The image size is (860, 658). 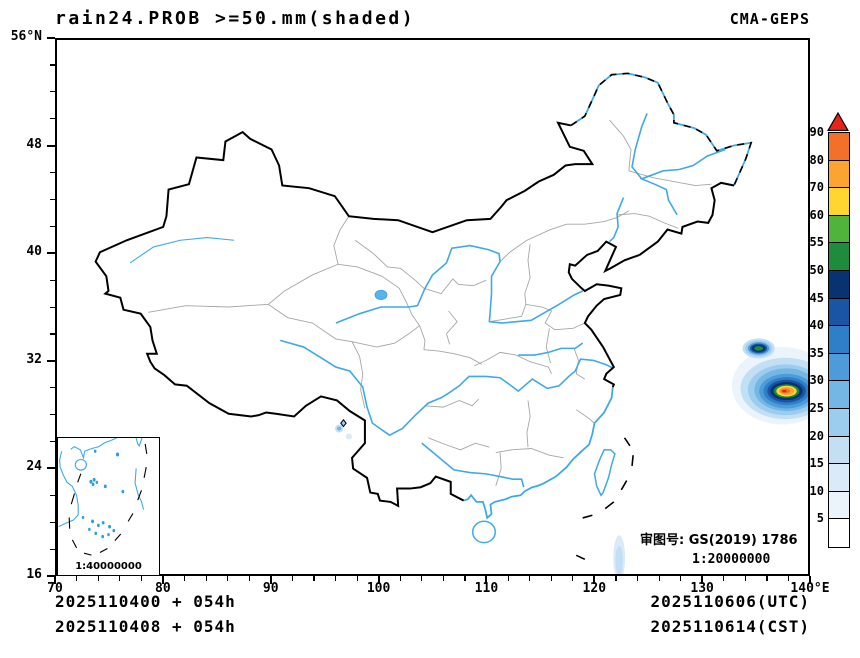 What do you see at coordinates (34, 574) in the screenshot?
I see `lat-label: 16` at bounding box center [34, 574].